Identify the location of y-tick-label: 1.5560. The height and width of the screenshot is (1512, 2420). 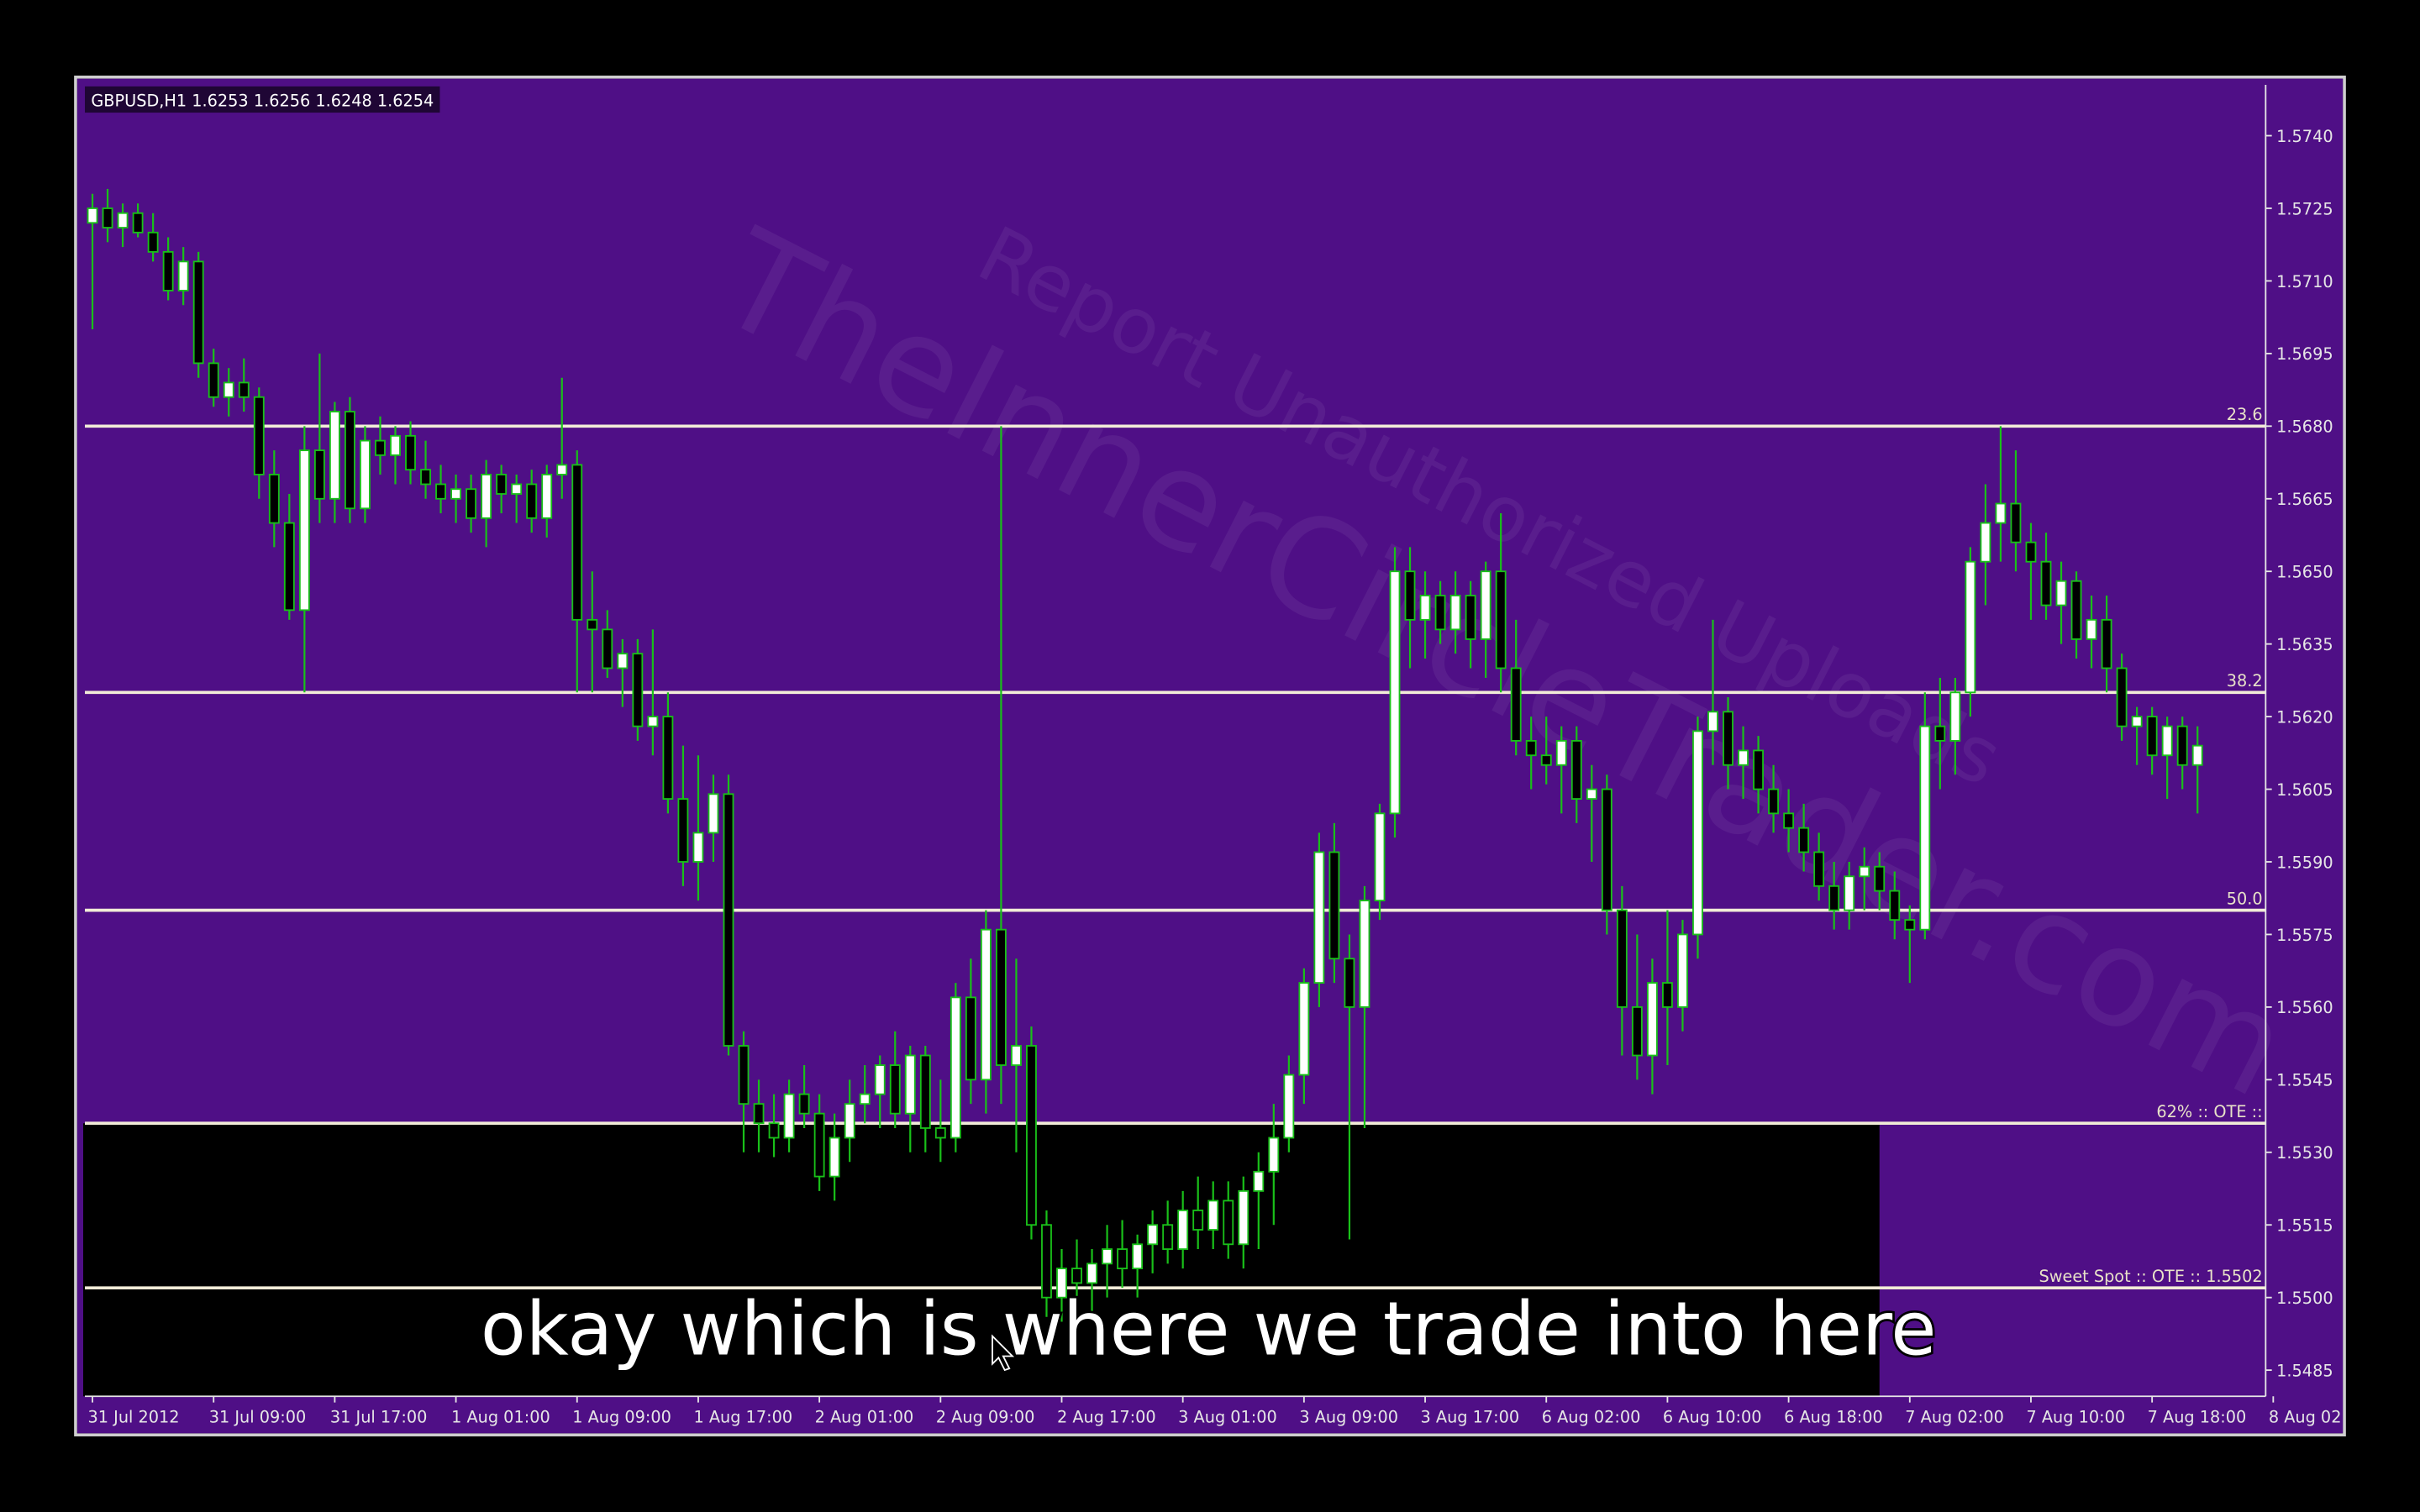
(2304, 1007).